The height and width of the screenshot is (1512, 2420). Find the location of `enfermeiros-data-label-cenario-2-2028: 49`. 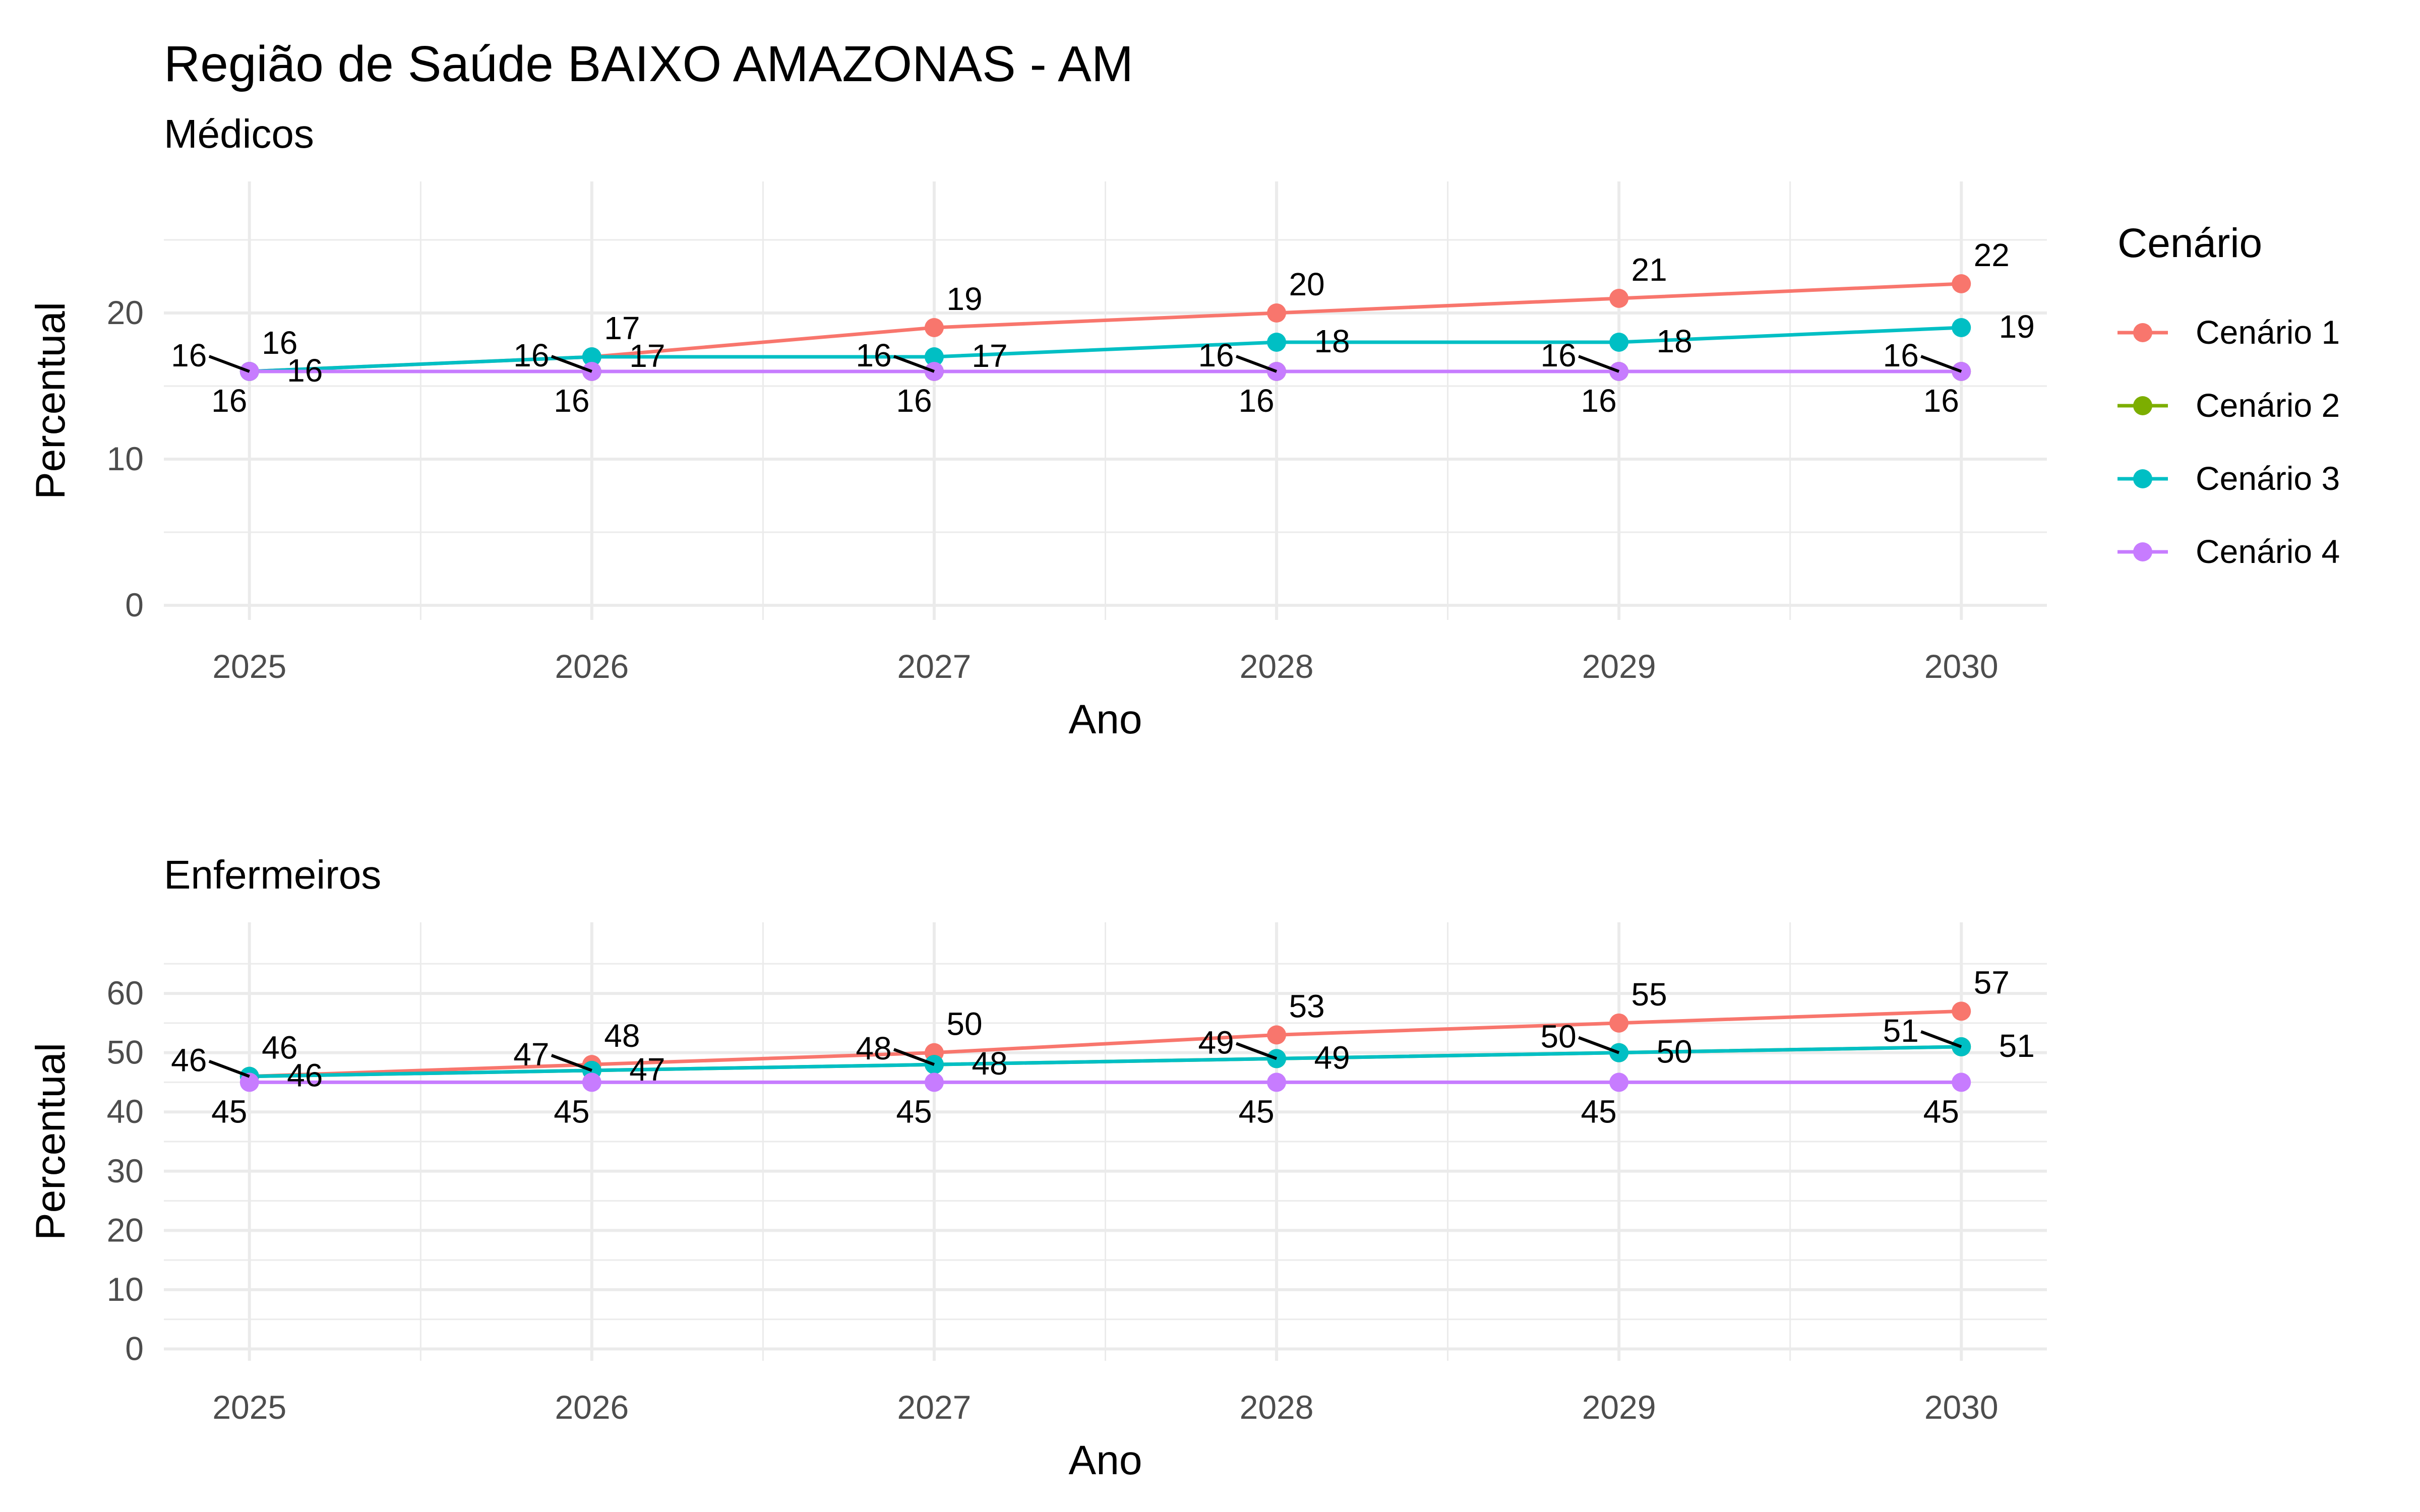

enfermeiros-data-label-cenario-2-2028: 49 is located at coordinates (1216, 1042).